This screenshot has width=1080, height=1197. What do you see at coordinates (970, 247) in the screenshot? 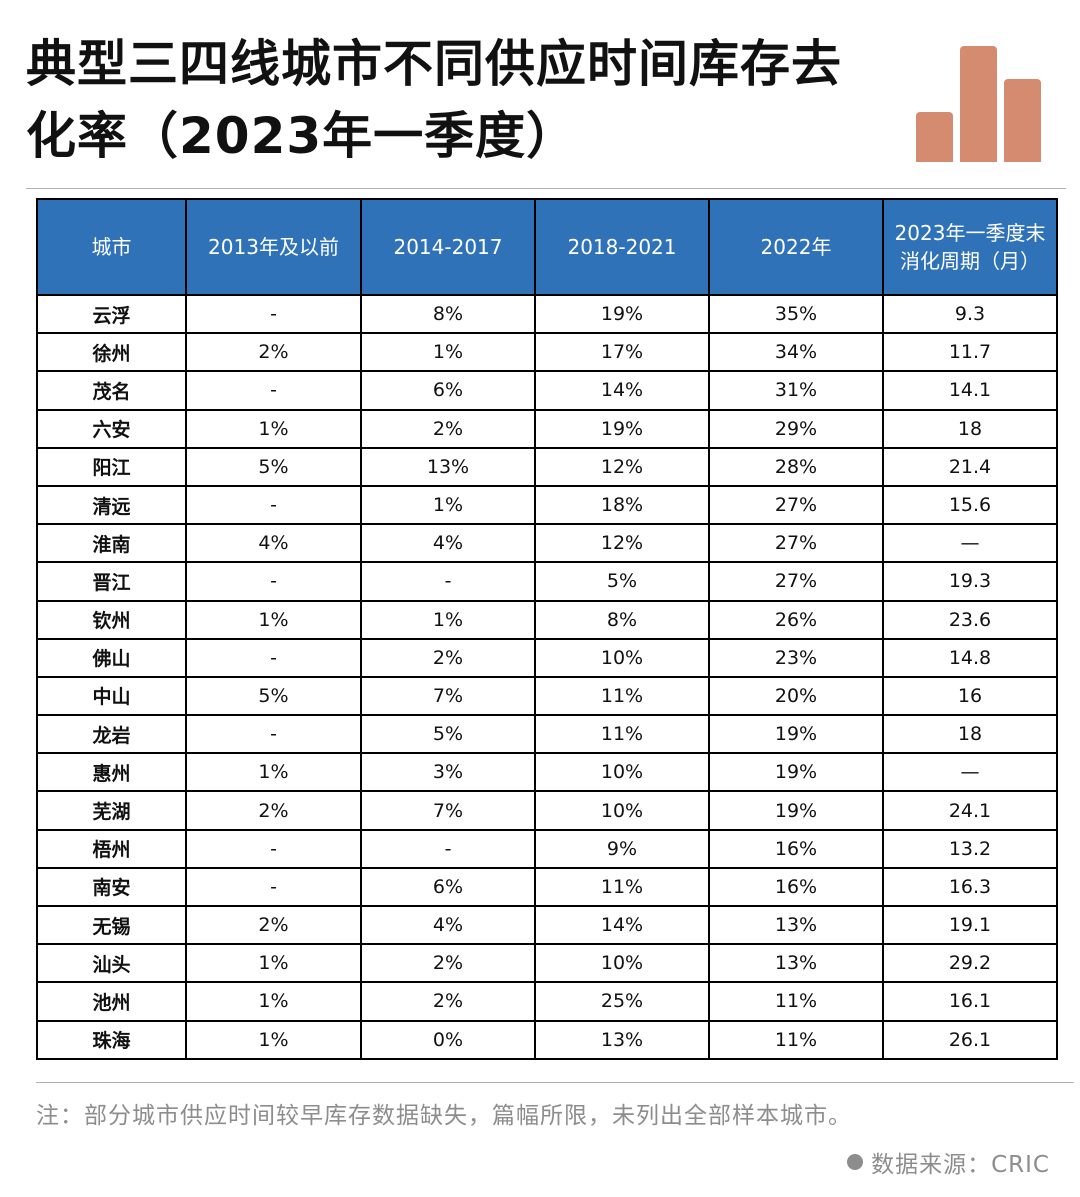
I see `column-header-label: 2023年一季度末消化周期（月）` at bounding box center [970, 247].